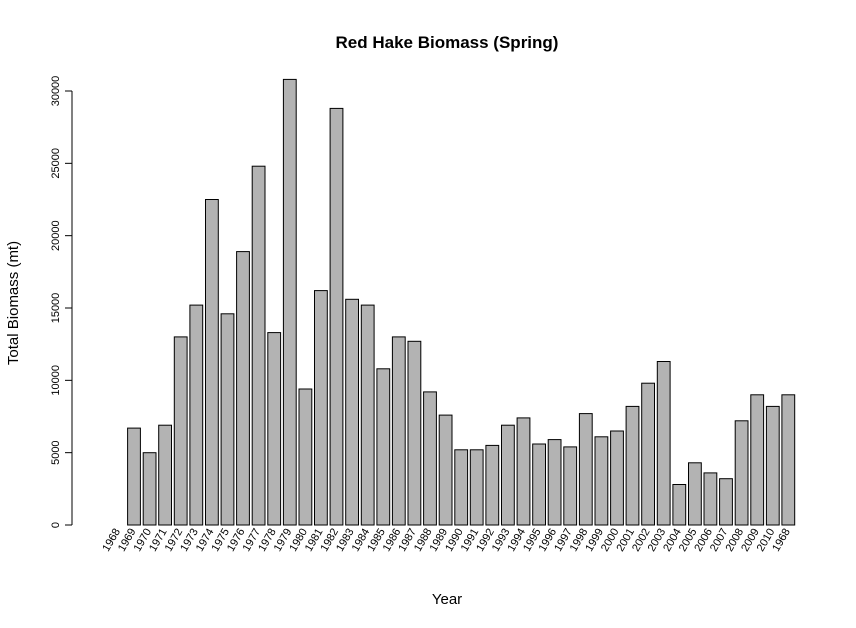  What do you see at coordinates (56, 452) in the screenshot?
I see `y-tick-label-5000: 5000` at bounding box center [56, 452].